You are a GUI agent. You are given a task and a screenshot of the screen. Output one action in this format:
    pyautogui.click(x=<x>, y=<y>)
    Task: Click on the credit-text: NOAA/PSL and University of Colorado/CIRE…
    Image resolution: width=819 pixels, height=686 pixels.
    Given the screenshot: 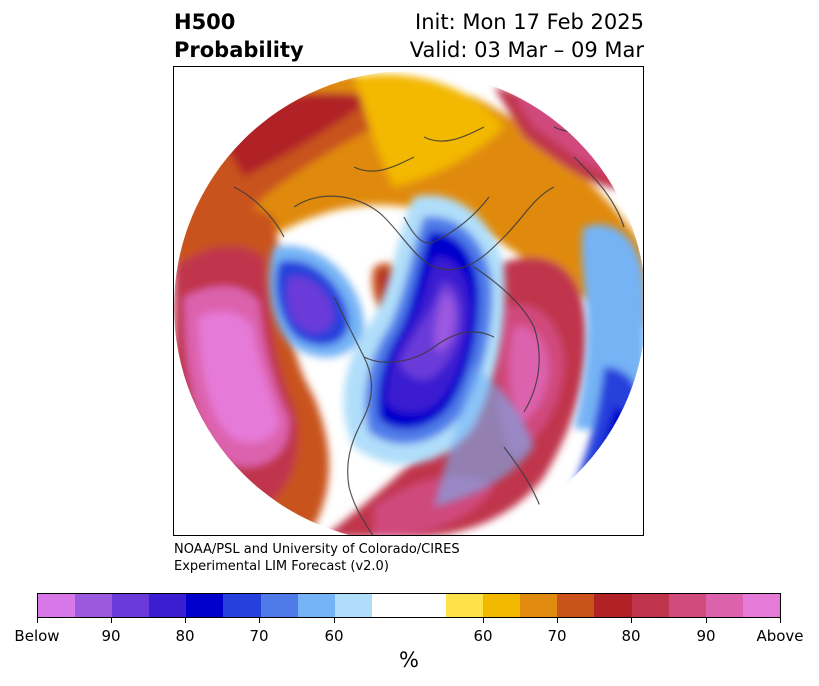 What is the action you would take?
    pyautogui.click(x=317, y=558)
    